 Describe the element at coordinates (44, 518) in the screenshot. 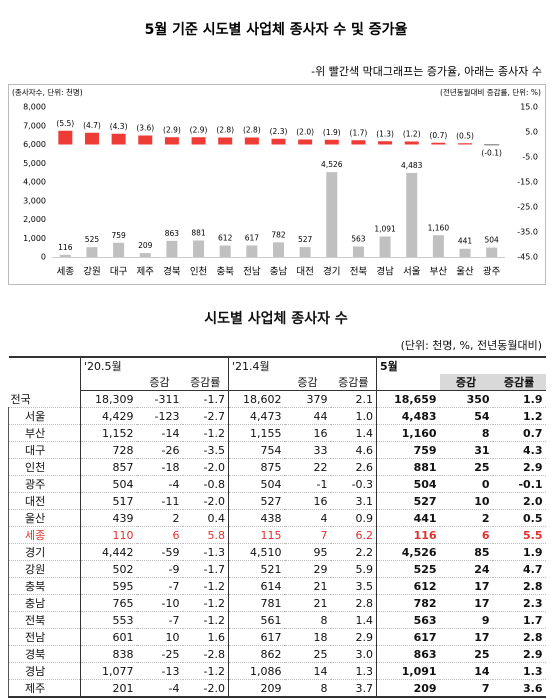

I see `table-cell: 울산` at that location.